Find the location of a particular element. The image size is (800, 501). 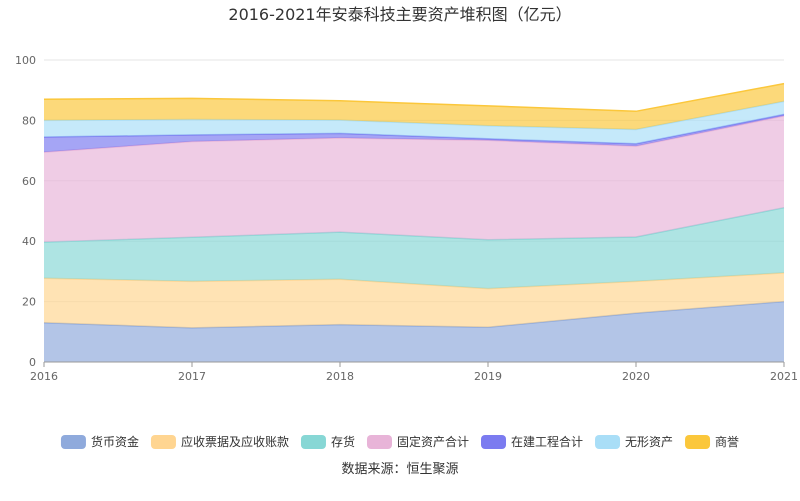

legend-label: 应收票据及应收账款 is located at coordinates (235, 441).